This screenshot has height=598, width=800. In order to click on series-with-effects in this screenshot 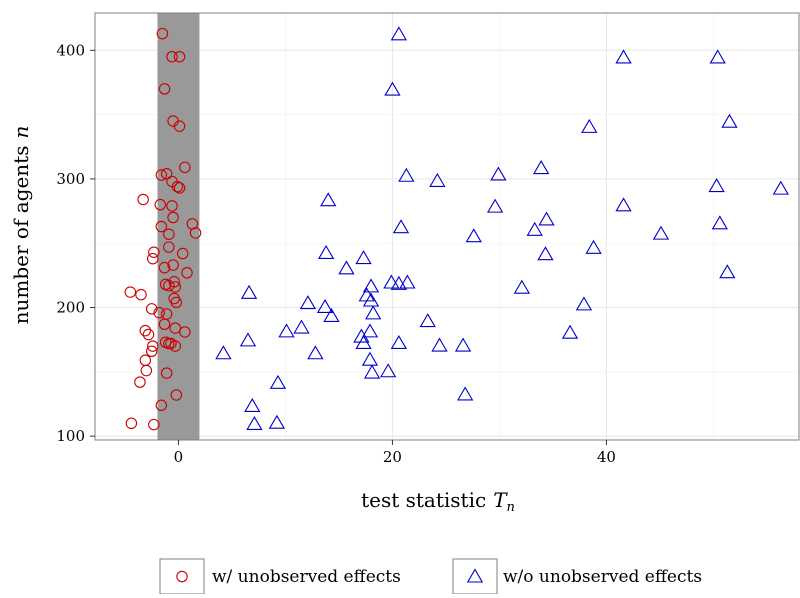, I will do `click(163, 229)`.